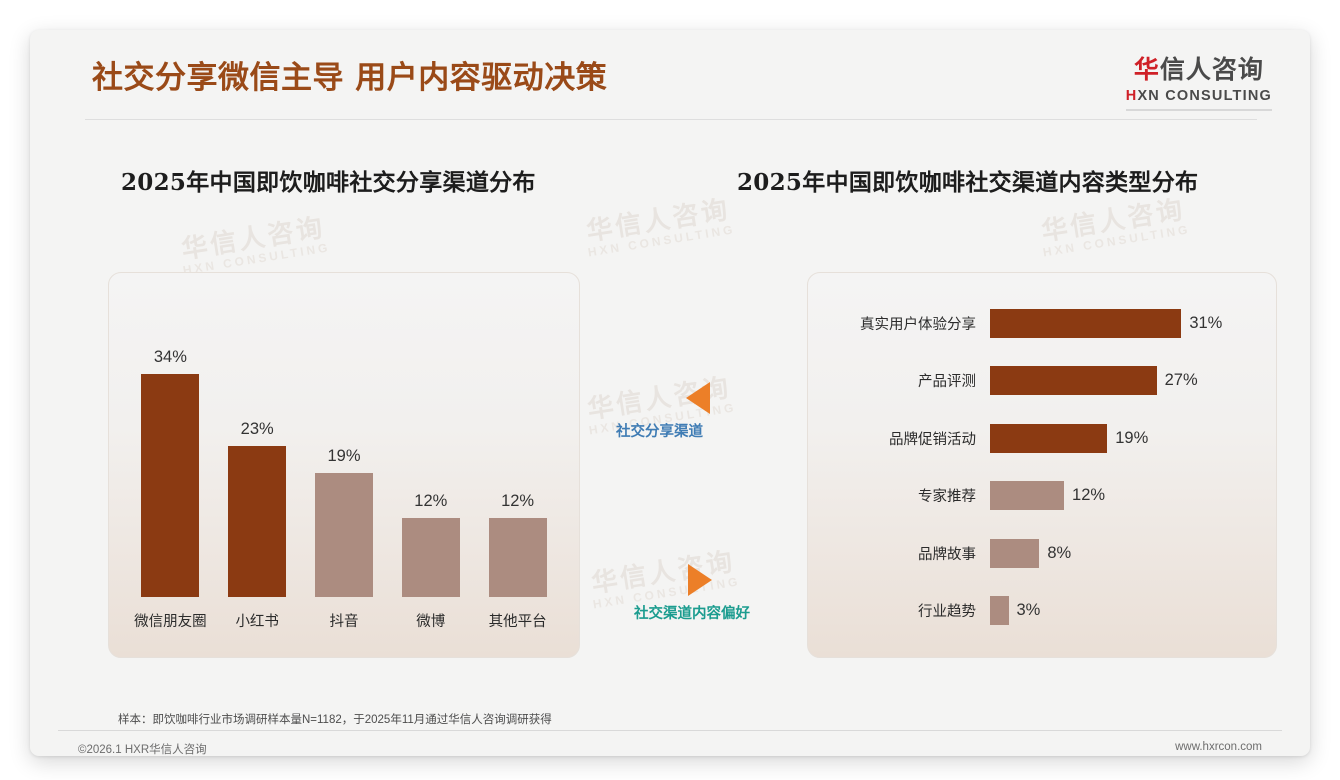 The height and width of the screenshot is (780, 1340). What do you see at coordinates (1128, 553) in the screenshot?
I see `bar-track: 8%` at bounding box center [1128, 553].